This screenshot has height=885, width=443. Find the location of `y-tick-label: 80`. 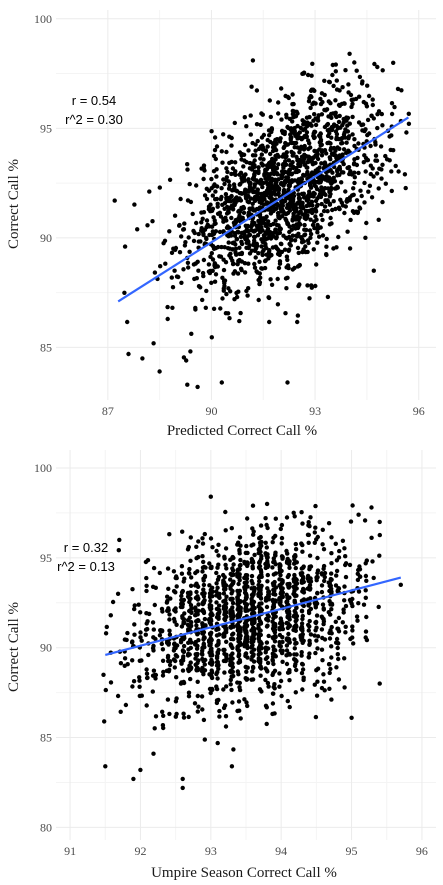

y-tick-label: 80 is located at coordinates (46, 827).